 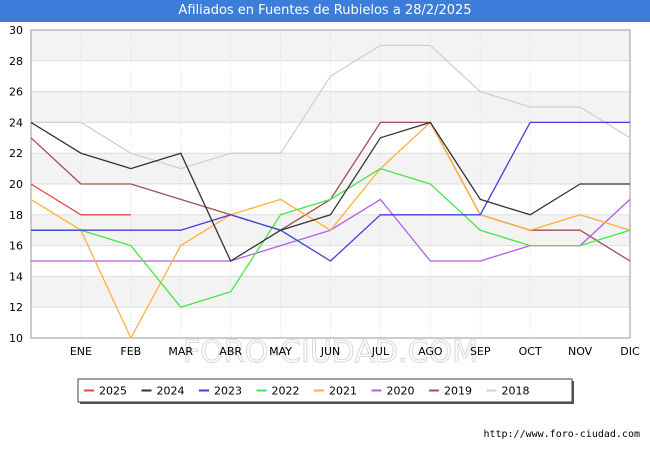 I want to click on legend-box, so click(x=325, y=390).